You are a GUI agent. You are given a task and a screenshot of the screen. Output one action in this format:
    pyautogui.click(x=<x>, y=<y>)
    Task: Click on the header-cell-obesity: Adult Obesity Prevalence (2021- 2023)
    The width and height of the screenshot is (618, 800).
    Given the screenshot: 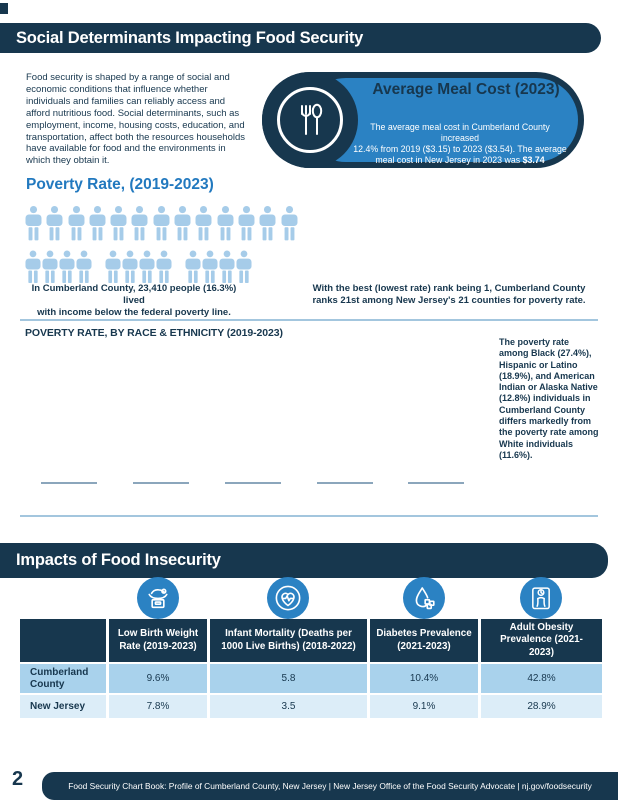 What is the action you would take?
    pyautogui.click(x=541, y=640)
    